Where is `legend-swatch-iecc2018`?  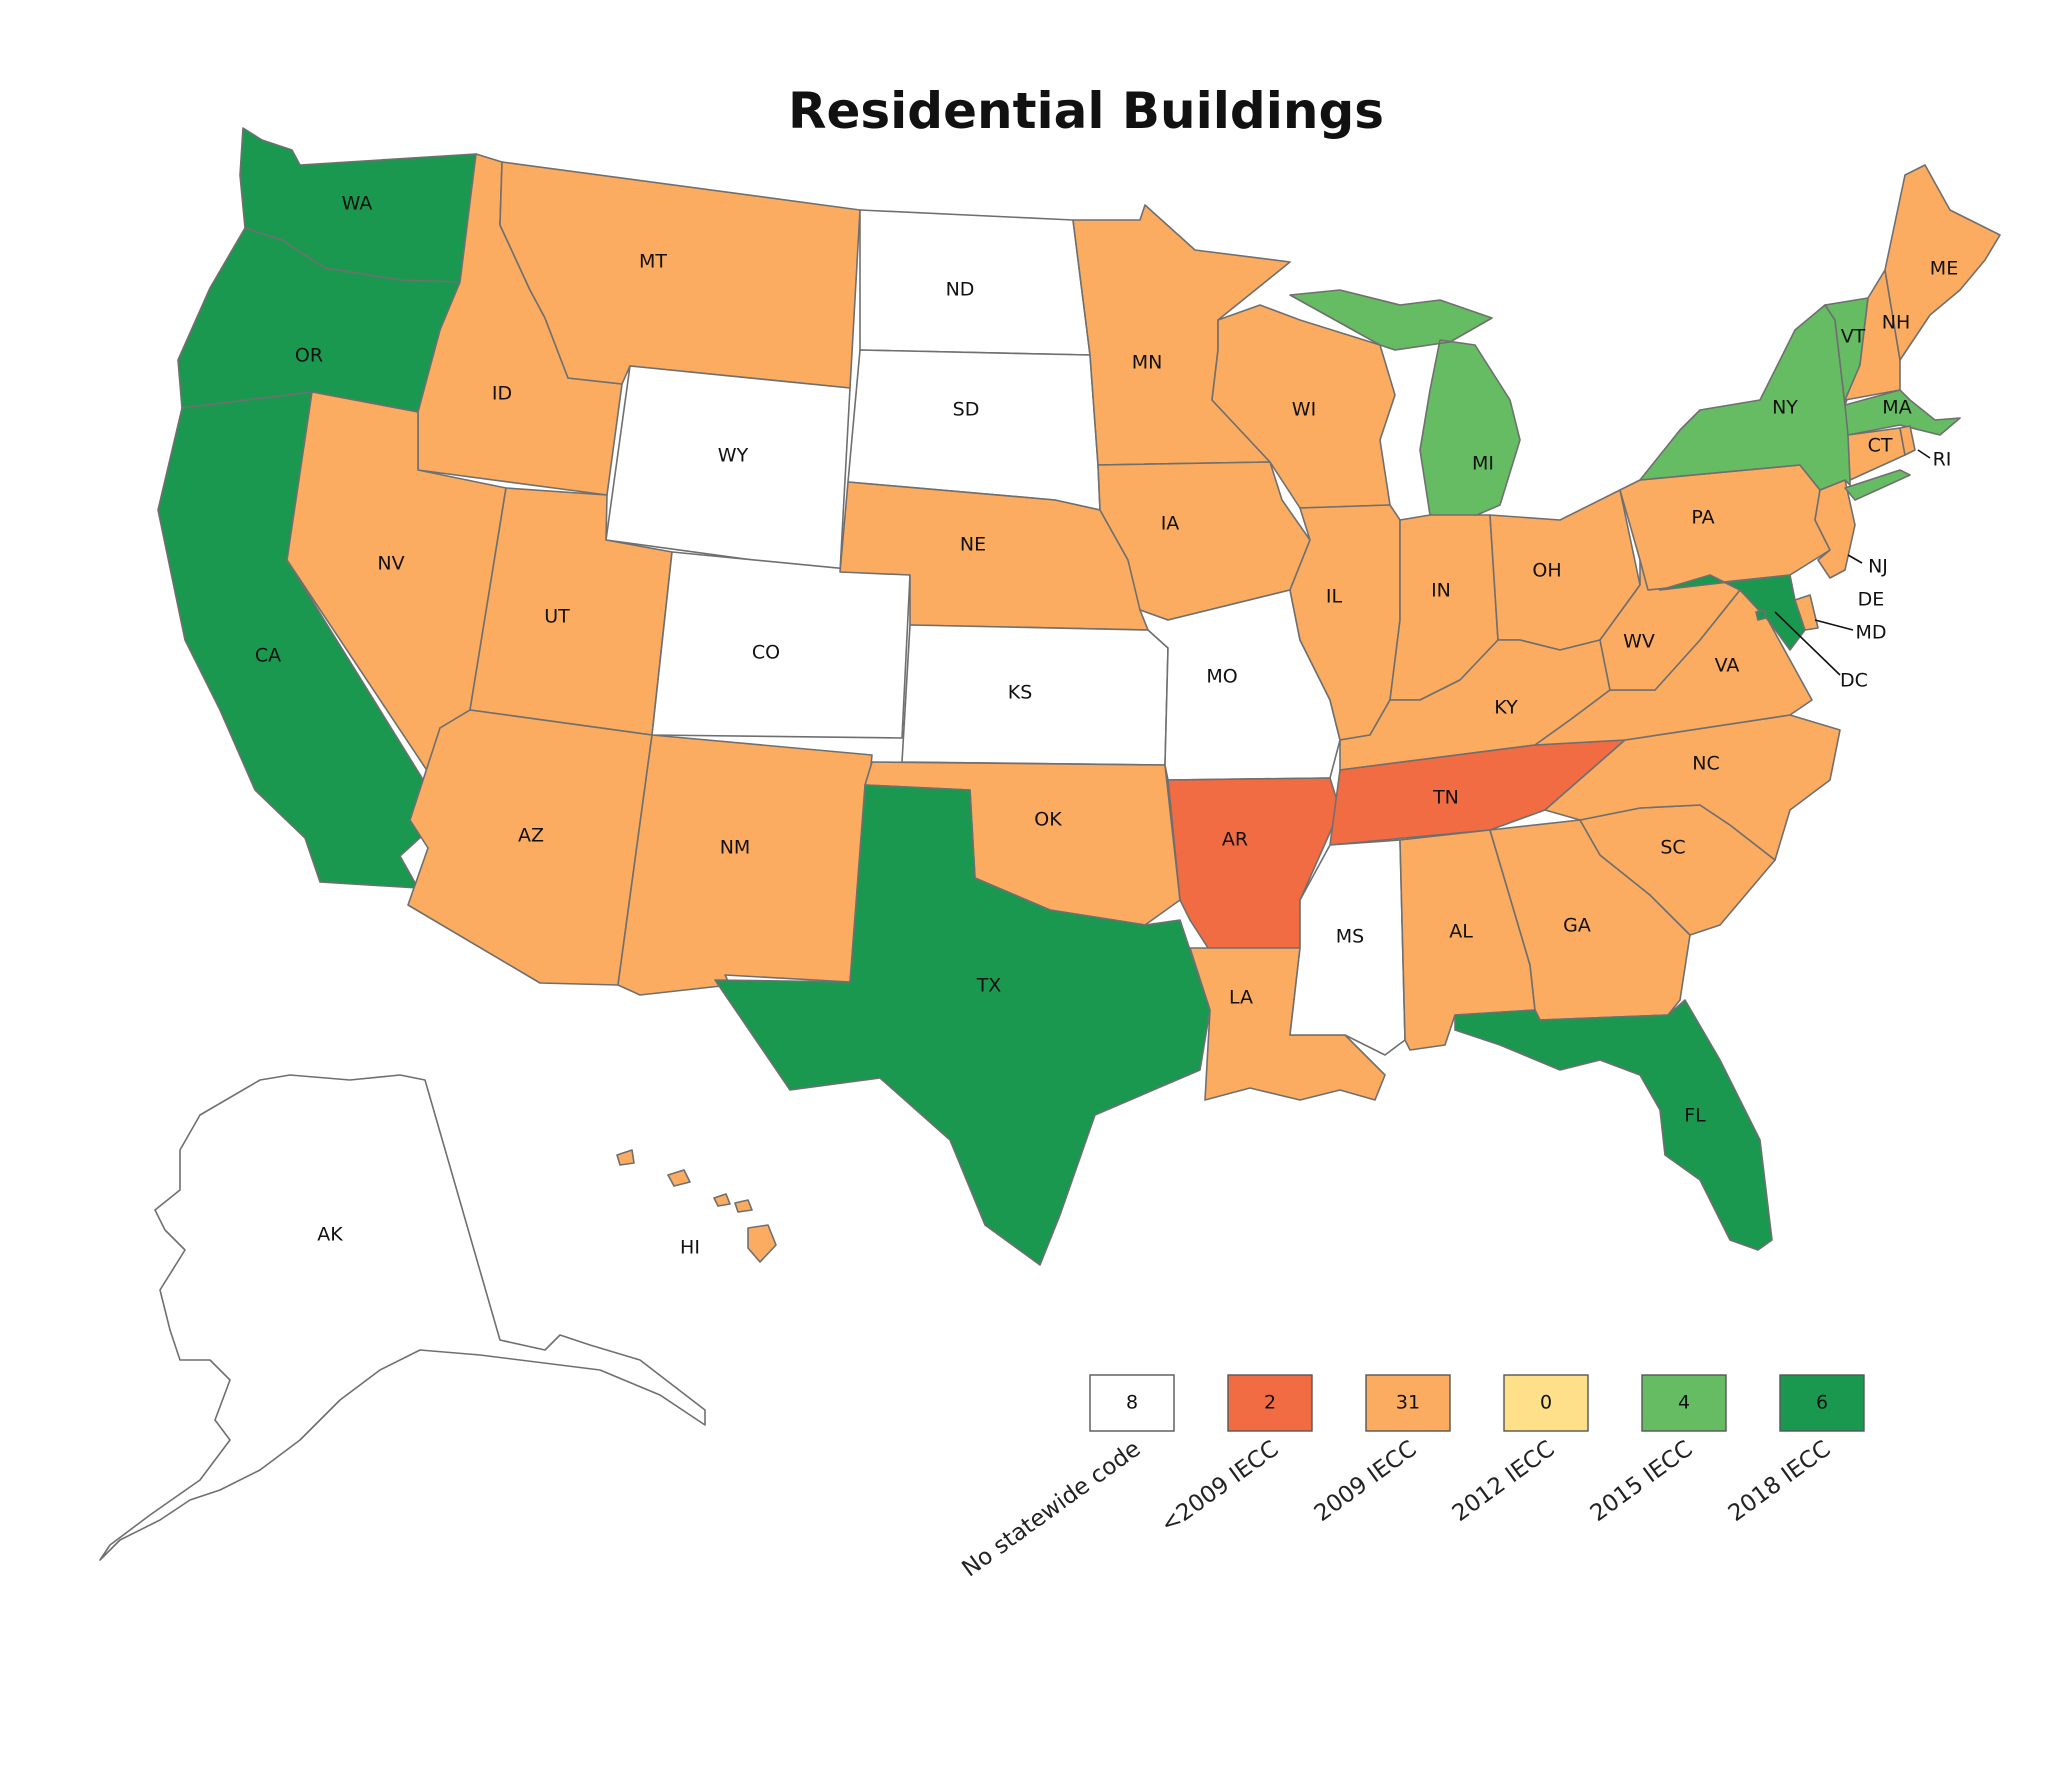 legend-swatch-iecc2018 is located at coordinates (1822, 1403).